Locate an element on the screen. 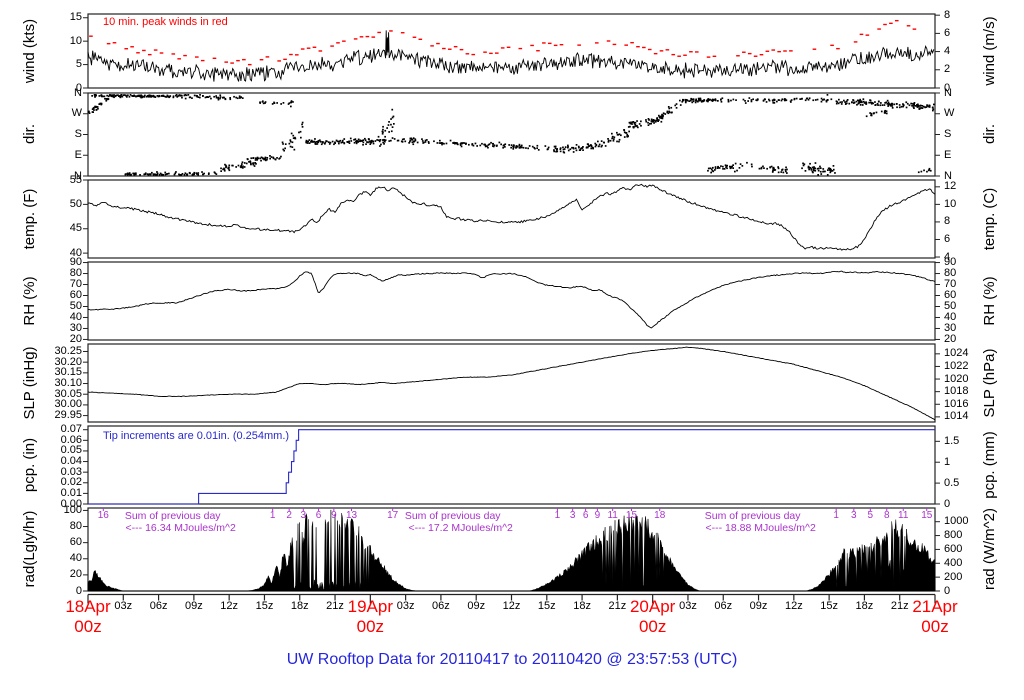  rad-hour-label: 6 is located at coordinates (318, 515).